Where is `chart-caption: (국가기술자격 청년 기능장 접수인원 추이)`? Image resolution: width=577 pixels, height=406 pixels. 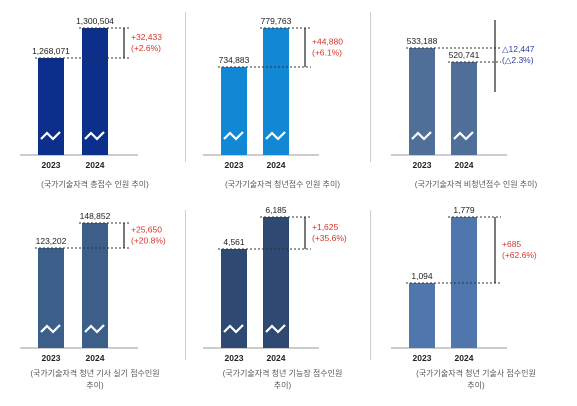 chart-caption: (국가기술자격 청년 기능장 접수인원 추이) is located at coordinates (282, 379).